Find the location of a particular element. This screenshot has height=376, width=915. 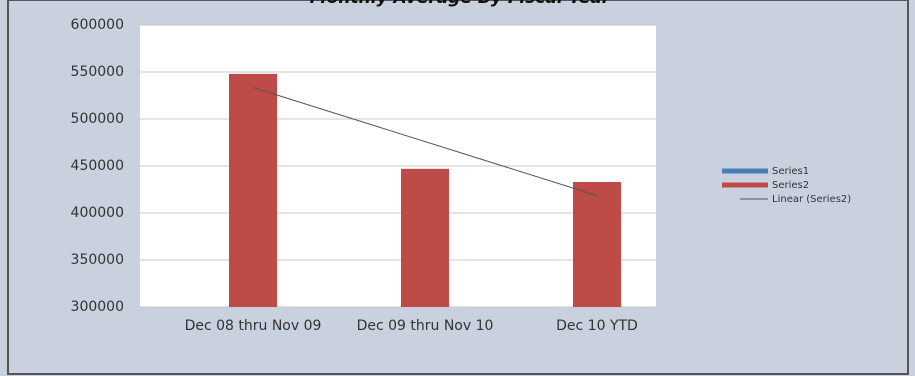

y-tick-label: 600000 is located at coordinates (97, 25).